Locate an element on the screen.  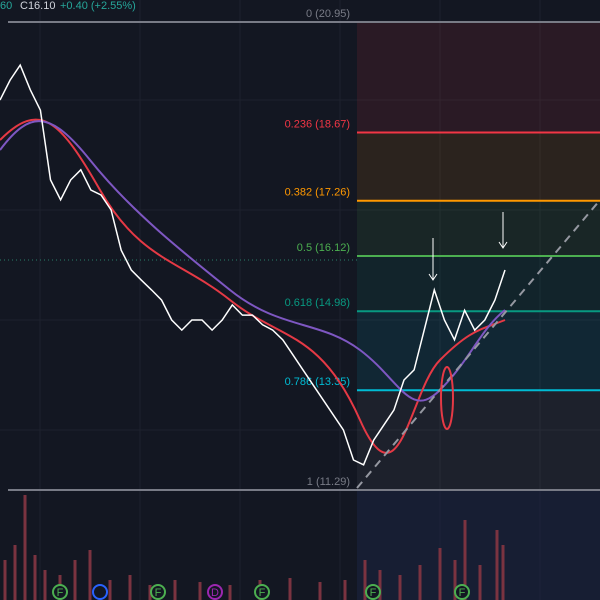
fib-label: 0.786 (13.35) is located at coordinates (317, 382).